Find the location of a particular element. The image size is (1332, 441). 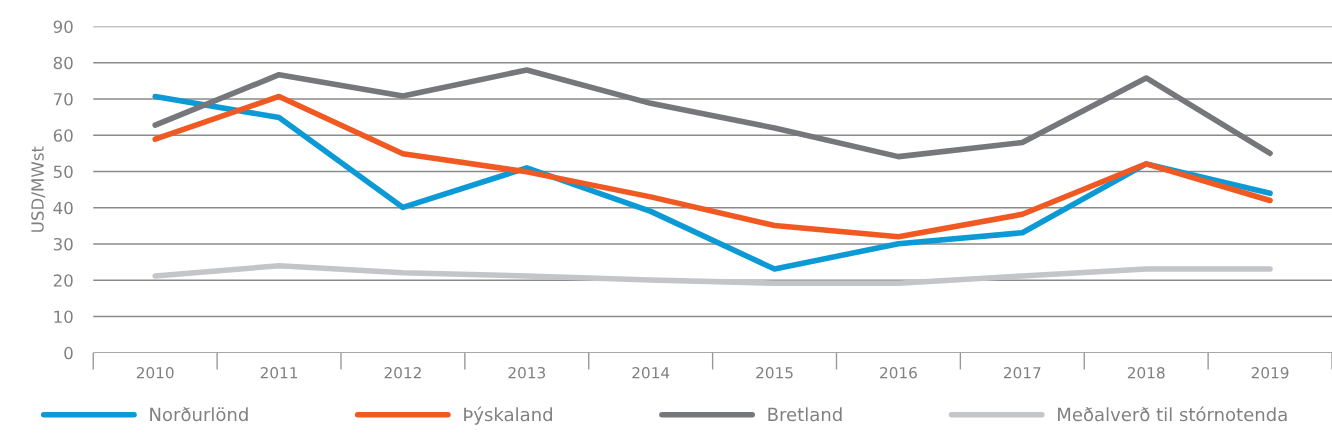

legend-label: Þýskaland is located at coordinates (508, 415).